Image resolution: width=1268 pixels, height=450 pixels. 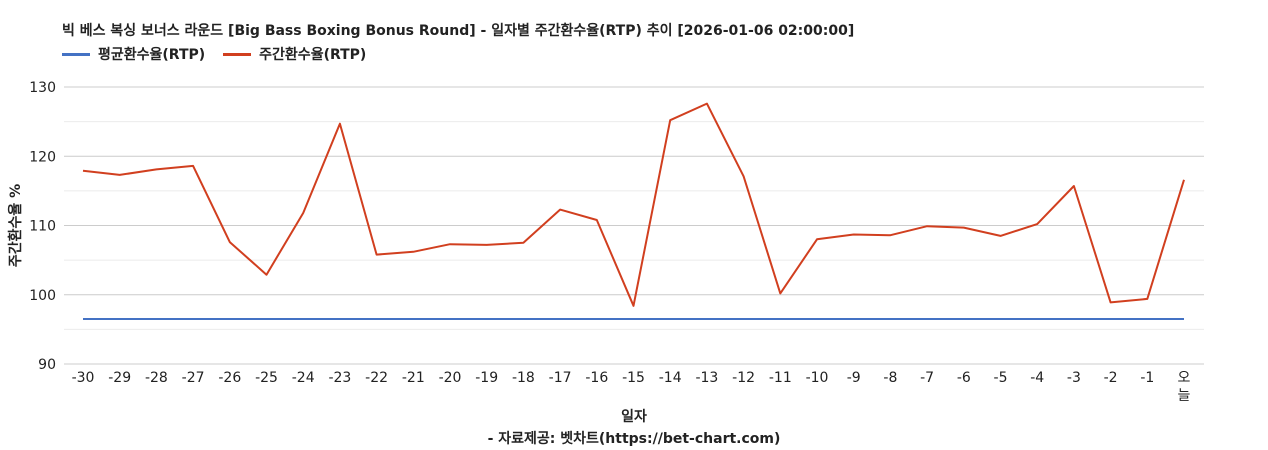 What do you see at coordinates (634, 417) in the screenshot?
I see `x-axis-label: 일자` at bounding box center [634, 417].